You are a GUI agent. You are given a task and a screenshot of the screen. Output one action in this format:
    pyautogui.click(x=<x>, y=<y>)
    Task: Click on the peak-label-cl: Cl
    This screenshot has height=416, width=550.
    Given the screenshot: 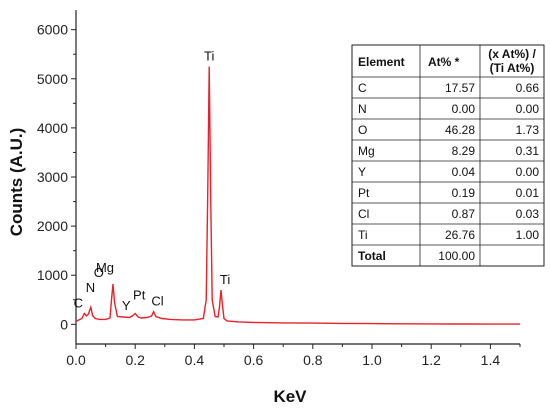 What is the action you would take?
    pyautogui.click(x=157, y=301)
    